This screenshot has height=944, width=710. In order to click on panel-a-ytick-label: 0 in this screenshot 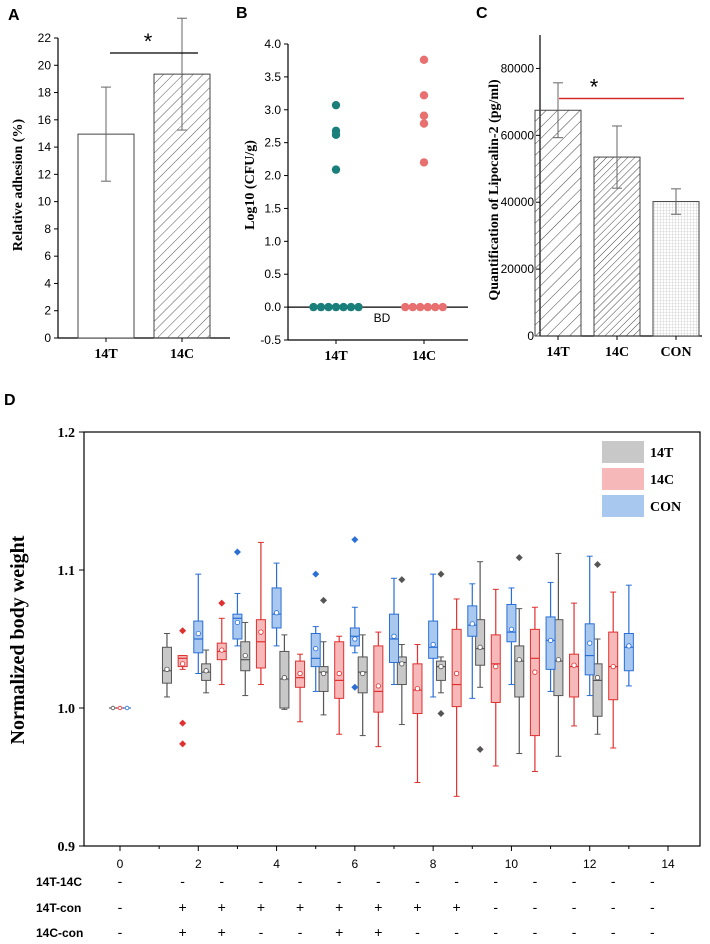, I will do `click(47, 338)`.